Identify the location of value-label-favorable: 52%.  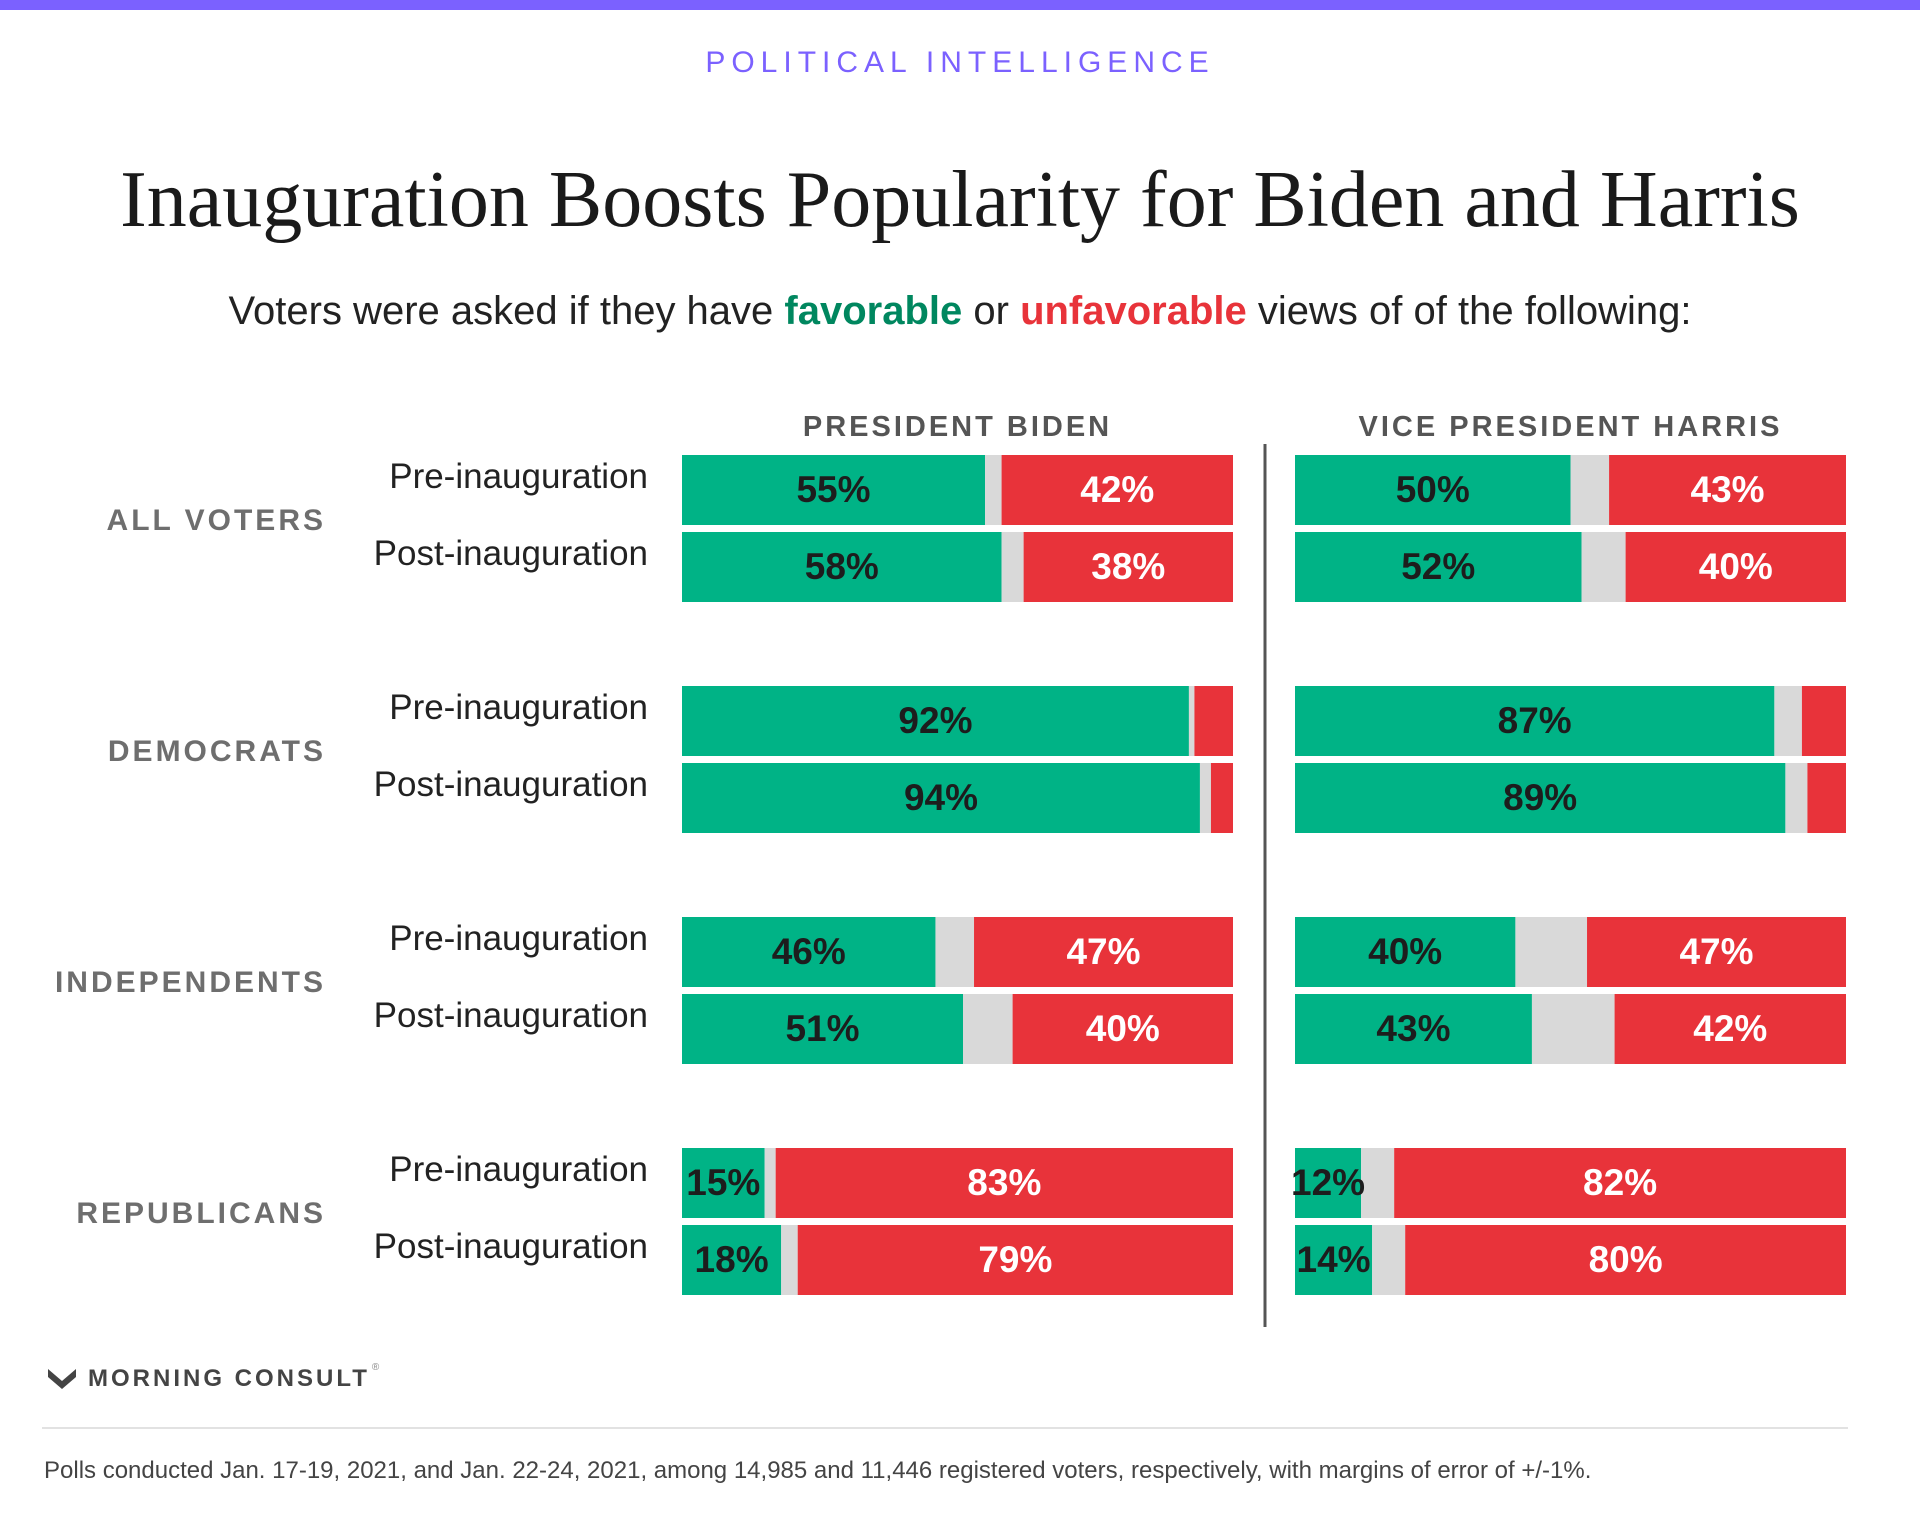
(1438, 566).